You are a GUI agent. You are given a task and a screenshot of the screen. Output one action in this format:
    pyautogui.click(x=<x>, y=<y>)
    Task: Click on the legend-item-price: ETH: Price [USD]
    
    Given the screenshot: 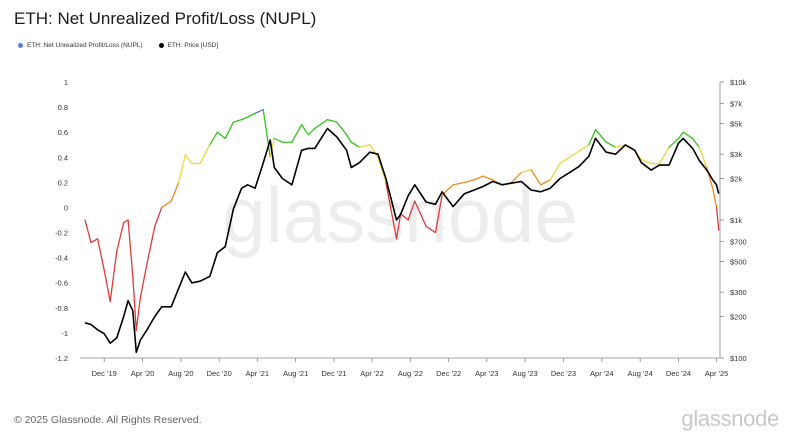 What is the action you would take?
    pyautogui.click(x=188, y=45)
    